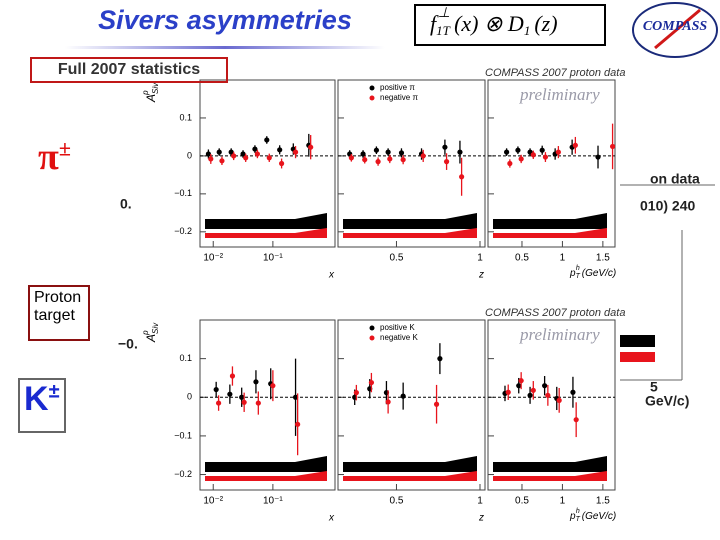 The width and height of the screenshot is (720, 540). Describe the element at coordinates (129, 70) in the screenshot. I see `statistics-box: Full 2007 statistics` at that location.